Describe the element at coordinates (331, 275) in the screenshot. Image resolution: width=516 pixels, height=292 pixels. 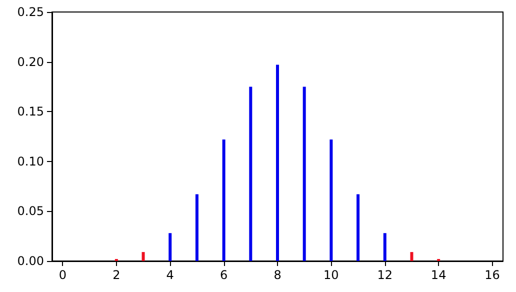
I see `x-tick-label: 10` at that location.